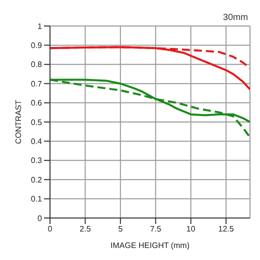 The height and width of the screenshot is (260, 260). I want to click on x-tick-label: 12.5, so click(226, 229).